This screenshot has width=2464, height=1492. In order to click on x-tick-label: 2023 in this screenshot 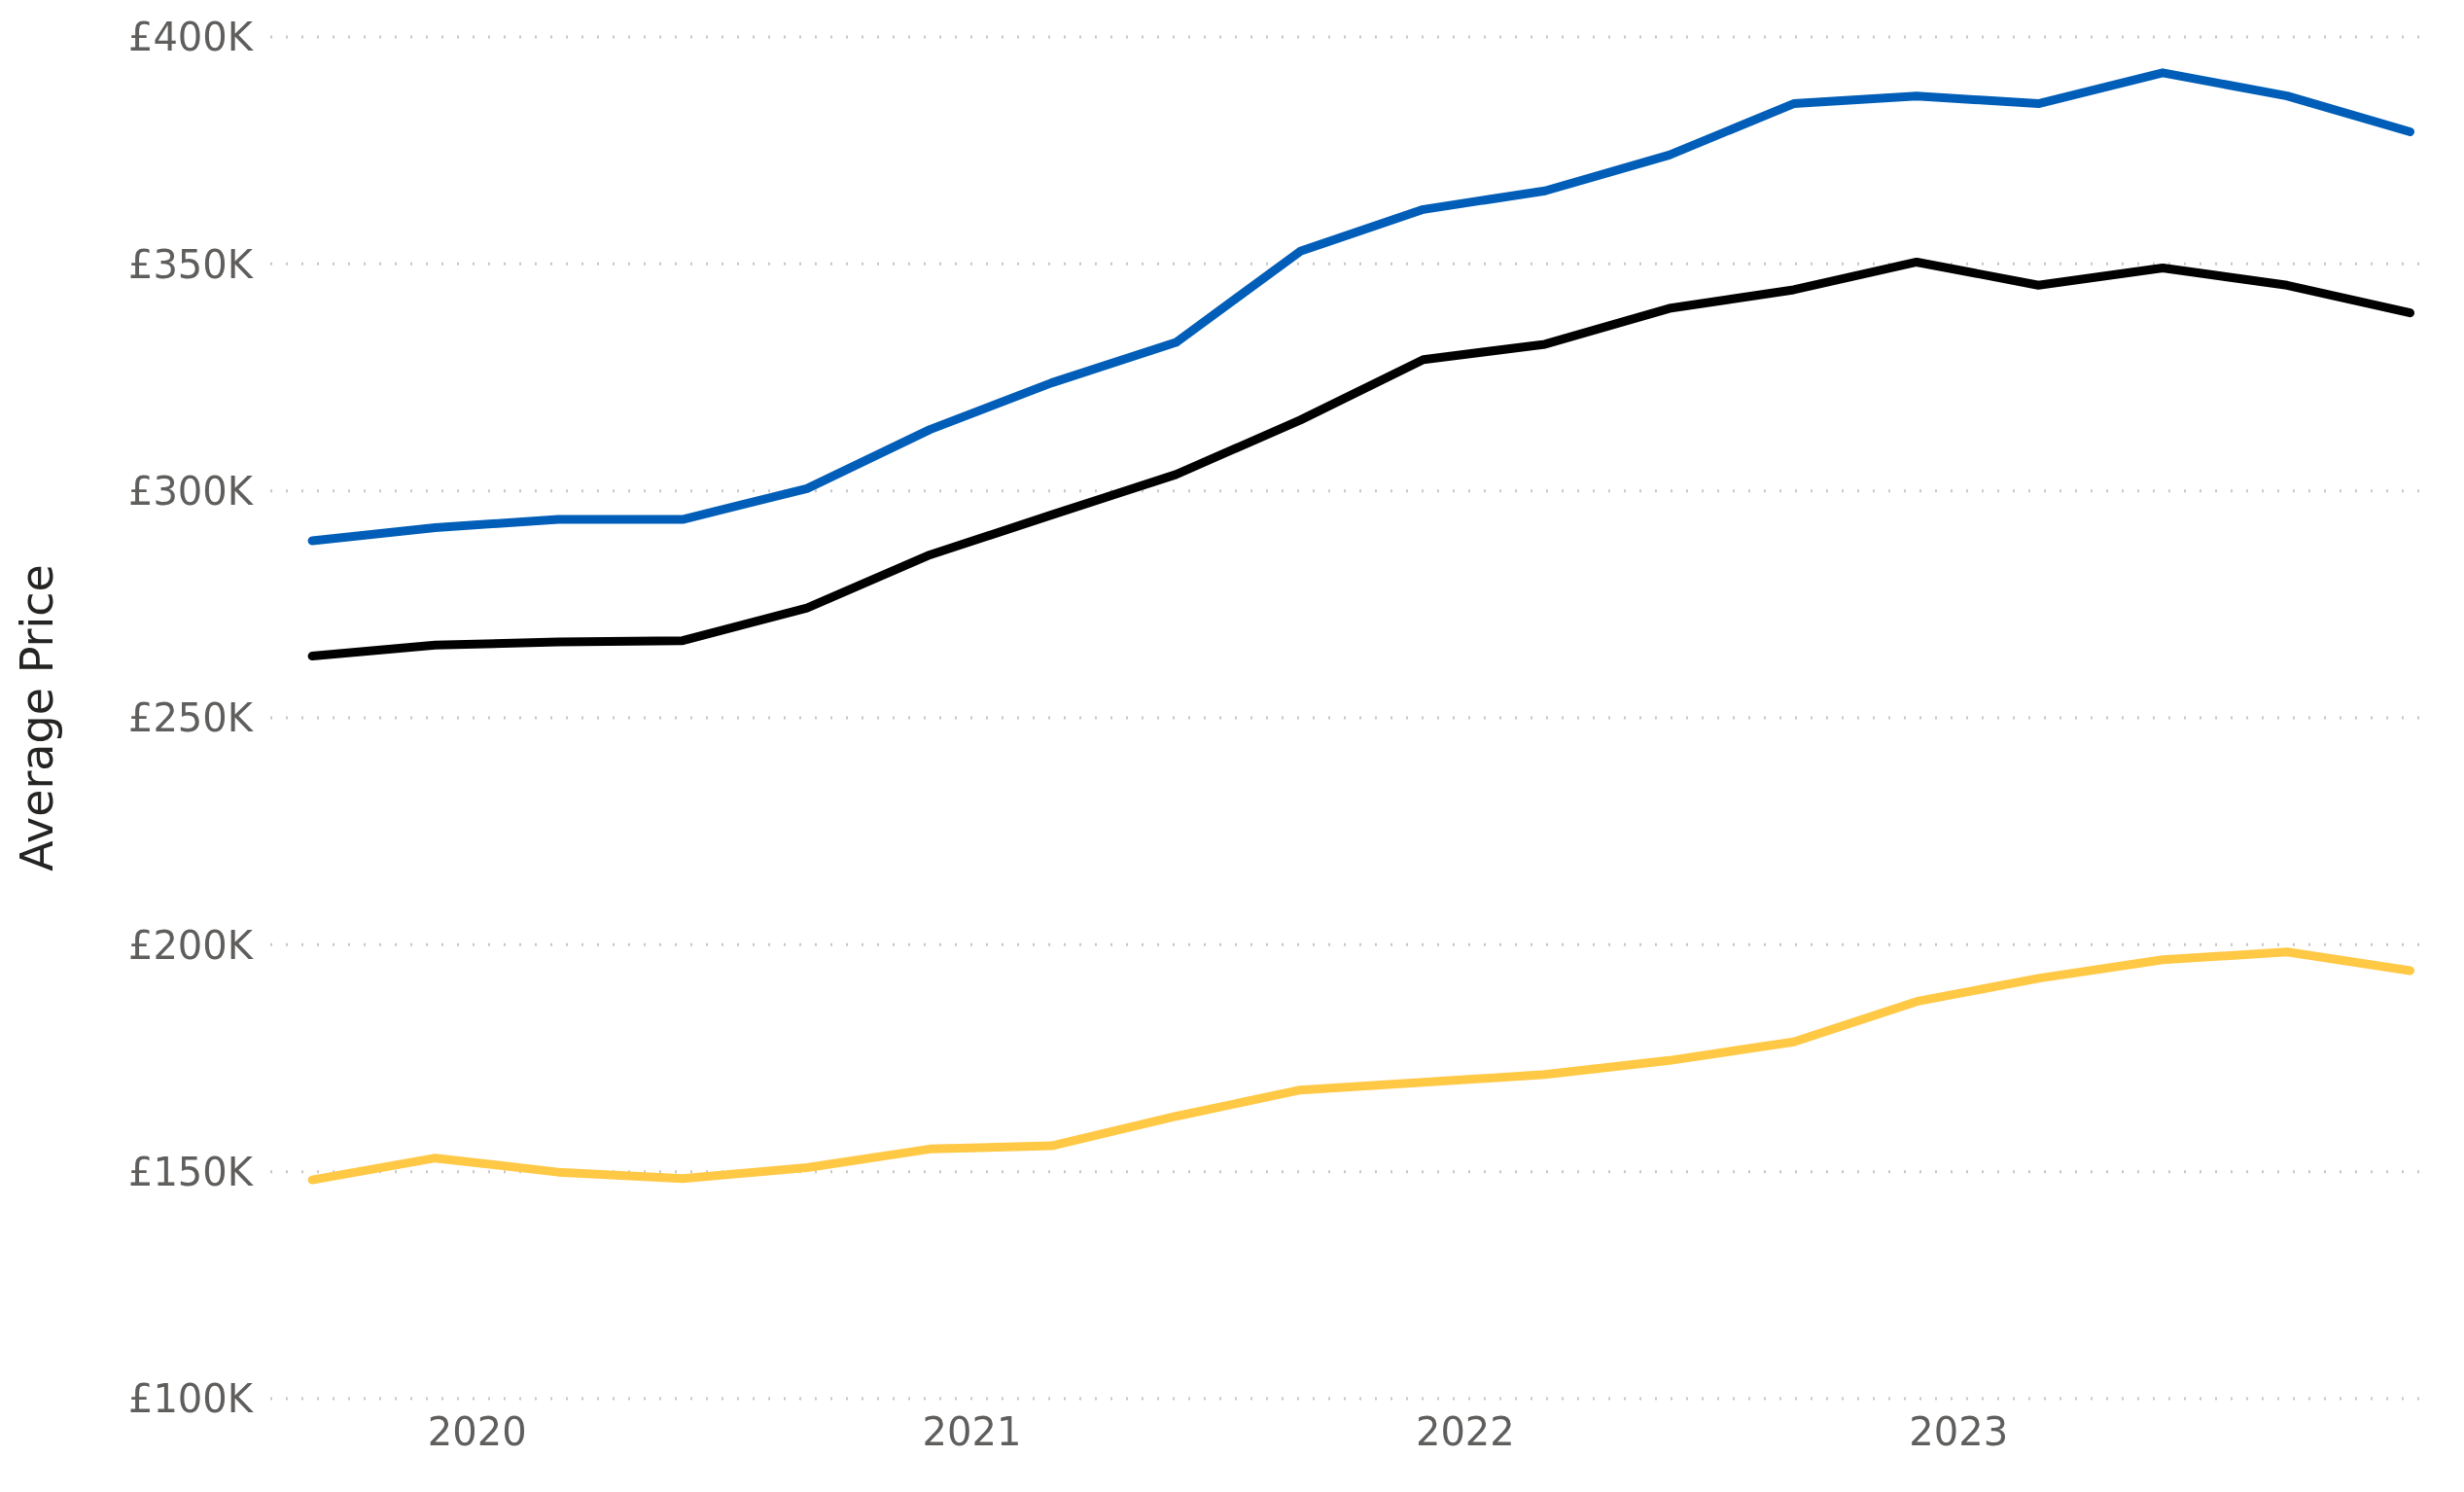, I will do `click(1959, 1432)`.